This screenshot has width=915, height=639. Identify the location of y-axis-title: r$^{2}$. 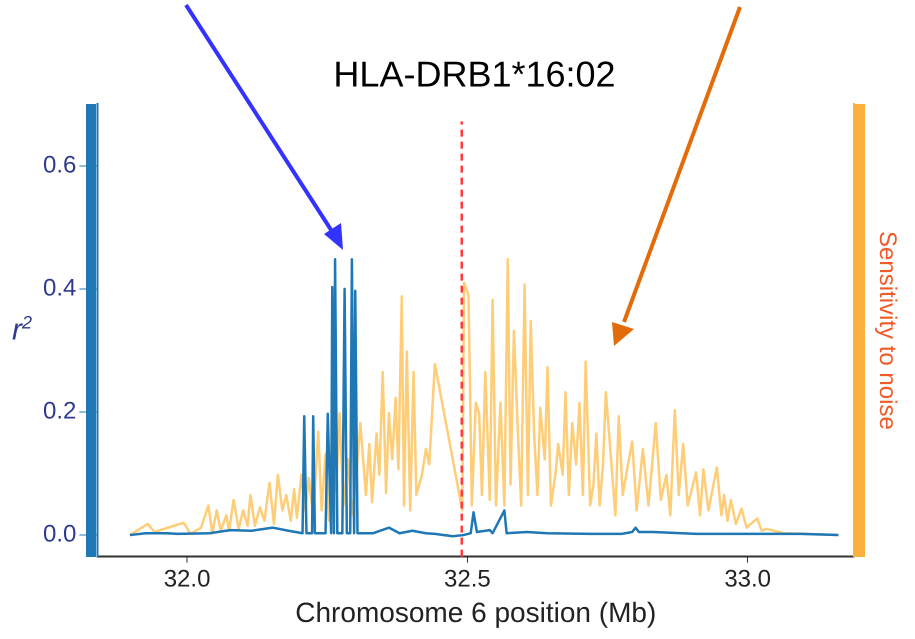
(22, 330).